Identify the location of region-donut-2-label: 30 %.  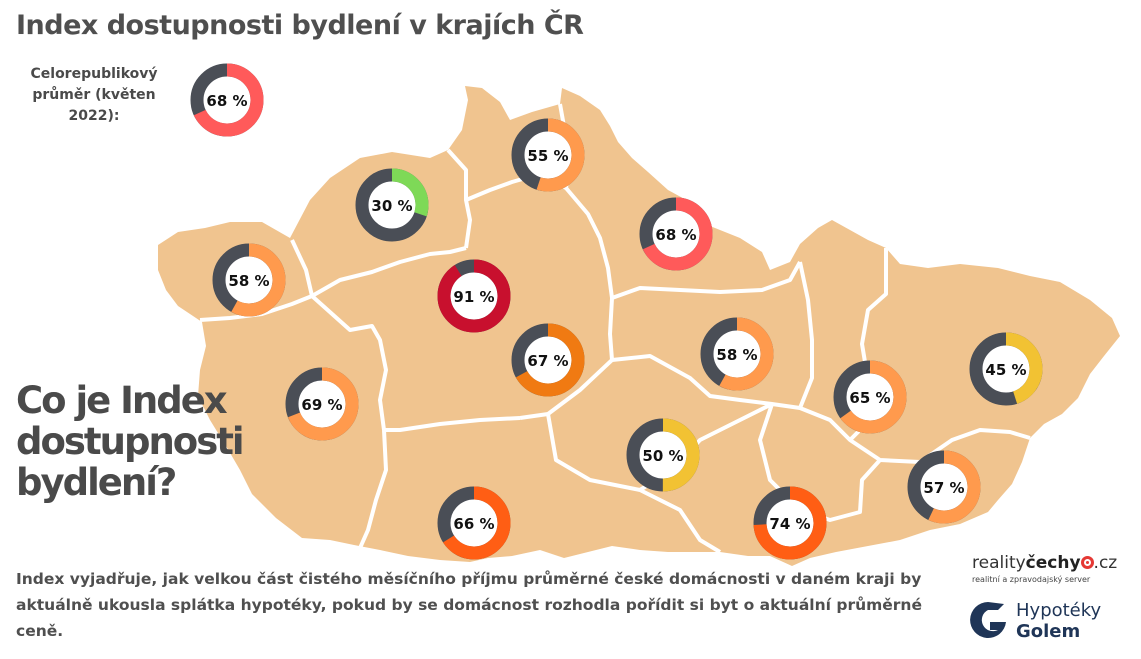
(391, 206).